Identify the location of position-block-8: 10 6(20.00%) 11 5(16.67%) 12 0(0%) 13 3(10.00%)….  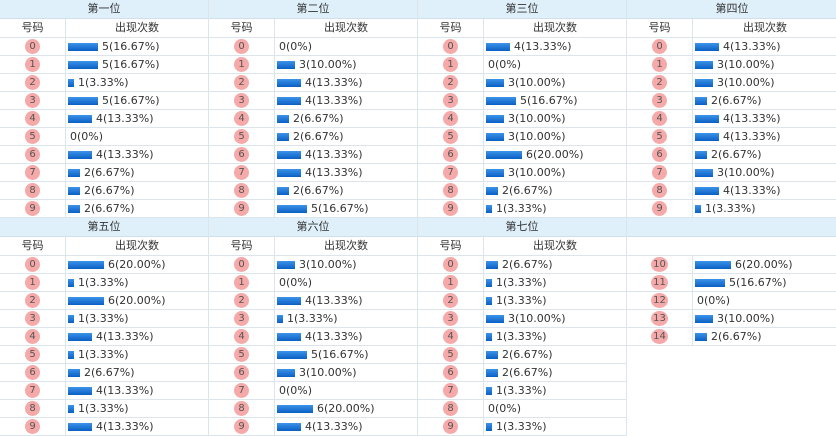
(731, 282).